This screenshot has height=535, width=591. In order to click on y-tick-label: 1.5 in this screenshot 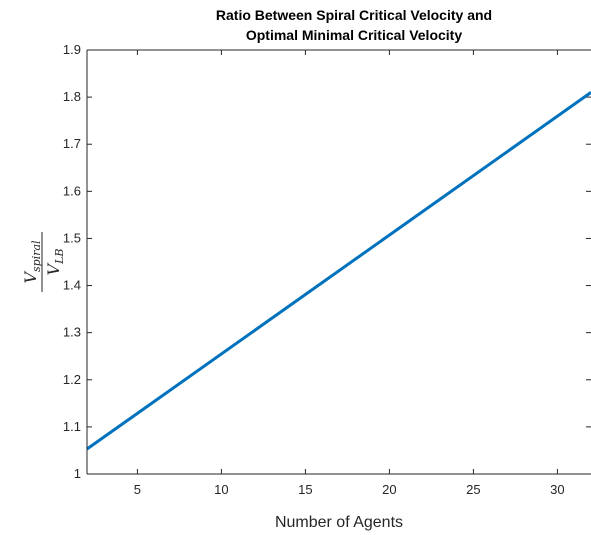, I will do `click(72, 237)`.